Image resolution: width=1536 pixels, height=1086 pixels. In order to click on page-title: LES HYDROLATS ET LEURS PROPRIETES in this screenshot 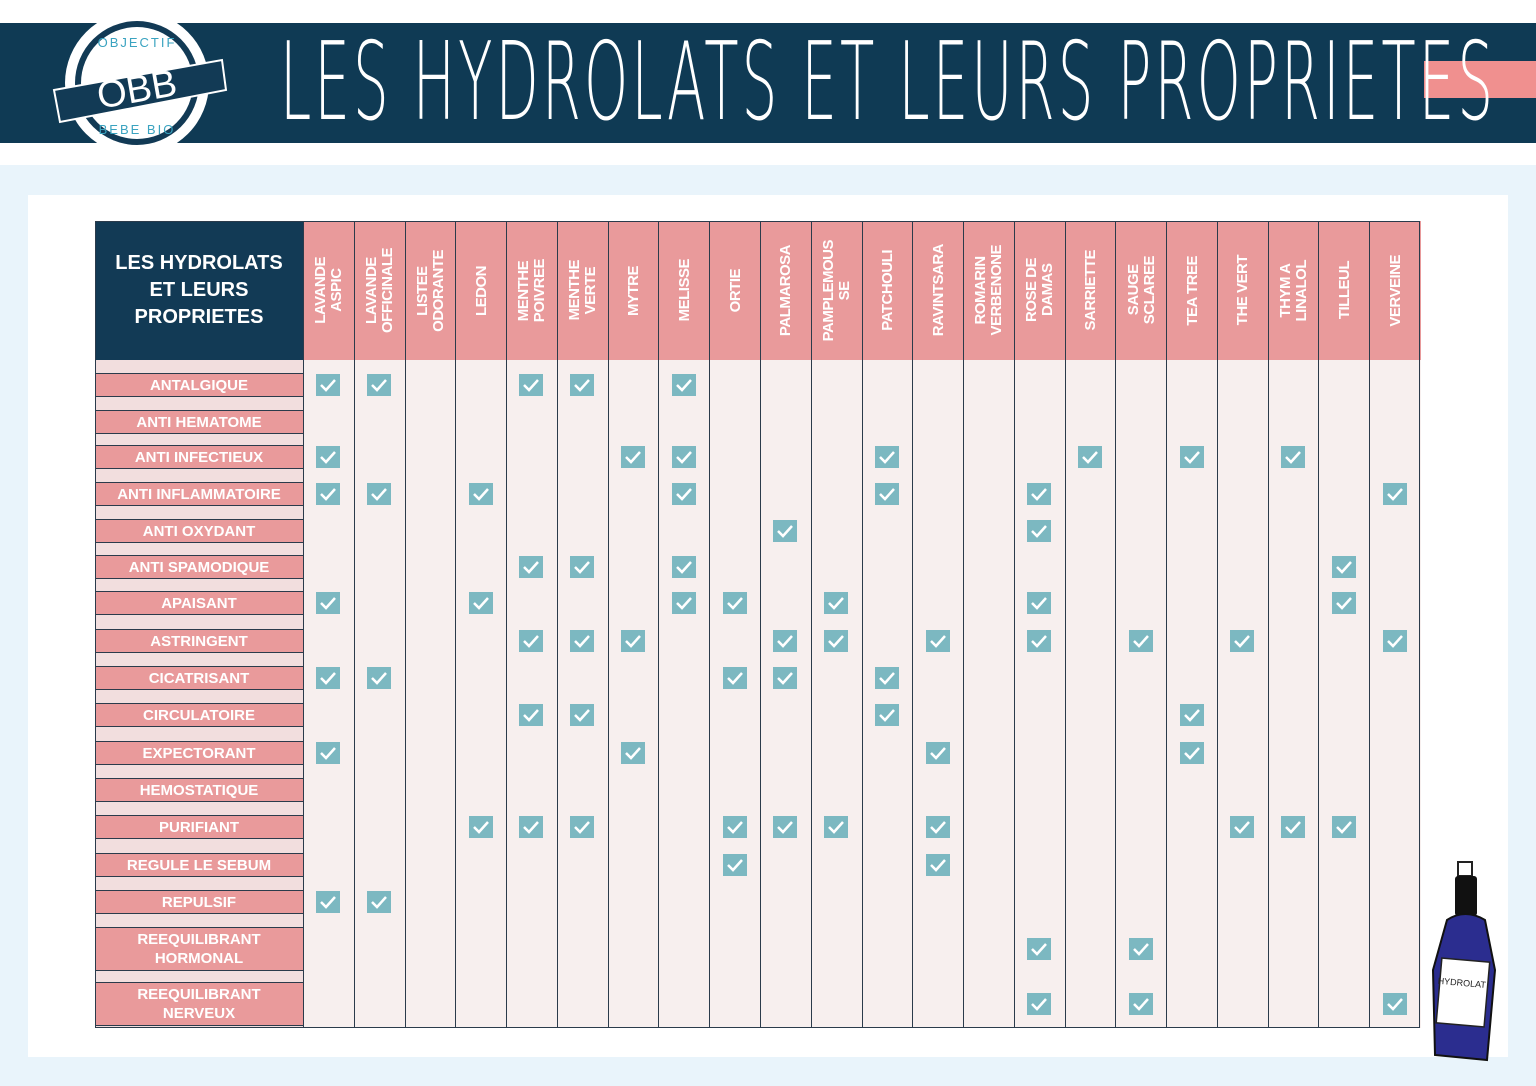, I will do `click(888, 82)`.